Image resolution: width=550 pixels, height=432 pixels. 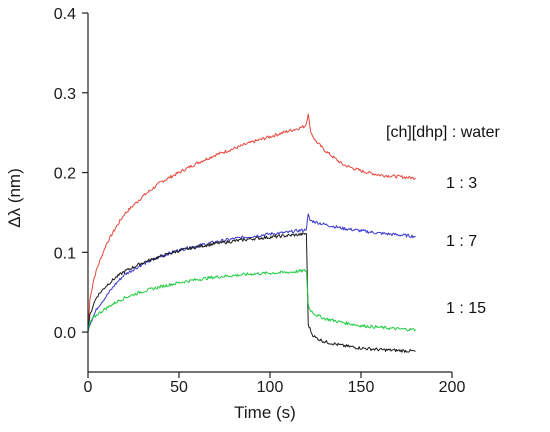 What do you see at coordinates (265, 412) in the screenshot?
I see `x-axis-label: Time (s)` at bounding box center [265, 412].